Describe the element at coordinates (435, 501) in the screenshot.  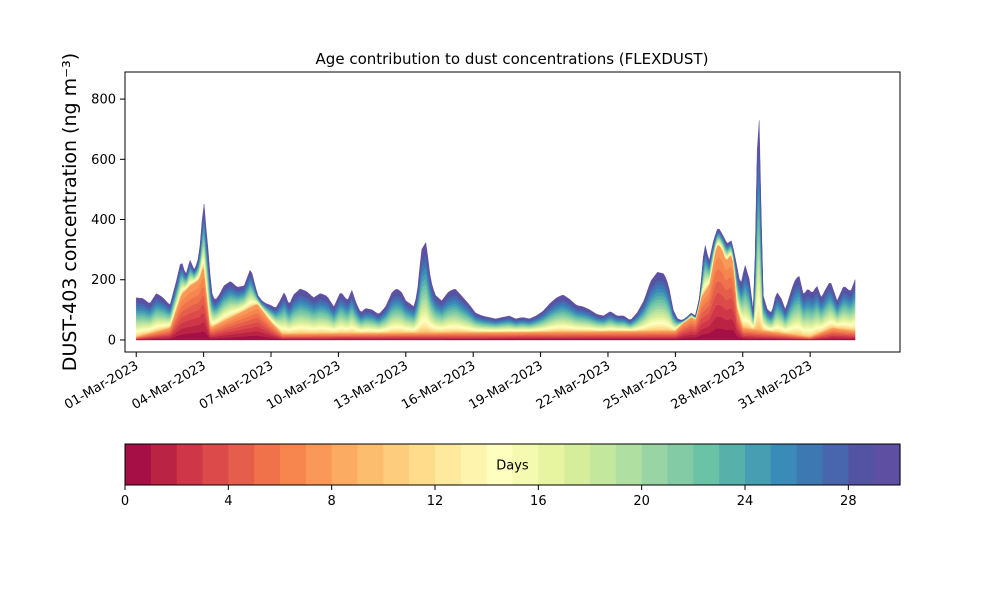
I see `colorbar-tick-label: 12` at that location.